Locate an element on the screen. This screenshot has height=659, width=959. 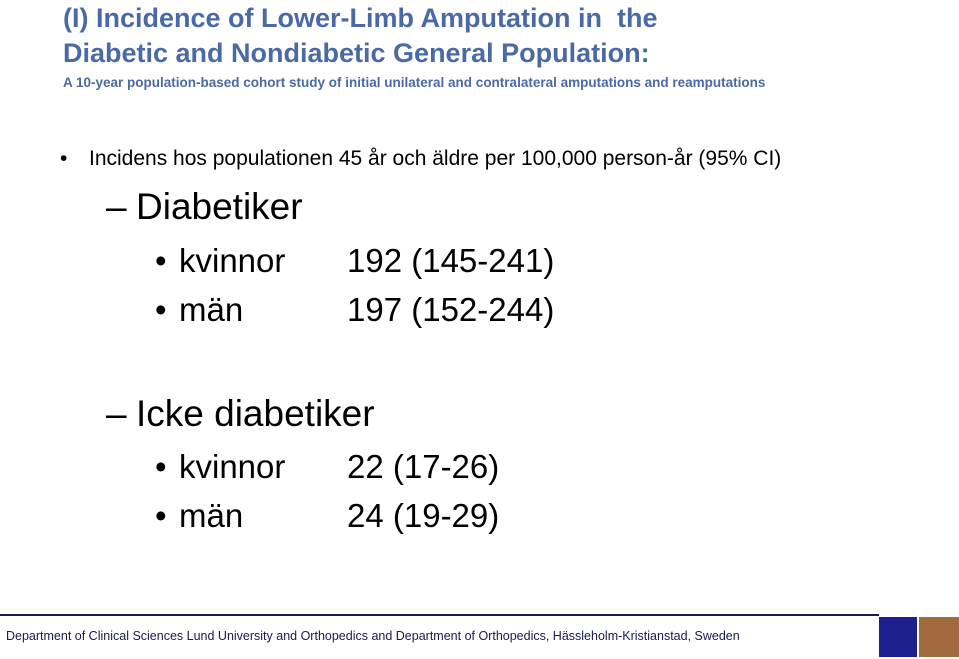
footer-blue-block is located at coordinates (898, 637).